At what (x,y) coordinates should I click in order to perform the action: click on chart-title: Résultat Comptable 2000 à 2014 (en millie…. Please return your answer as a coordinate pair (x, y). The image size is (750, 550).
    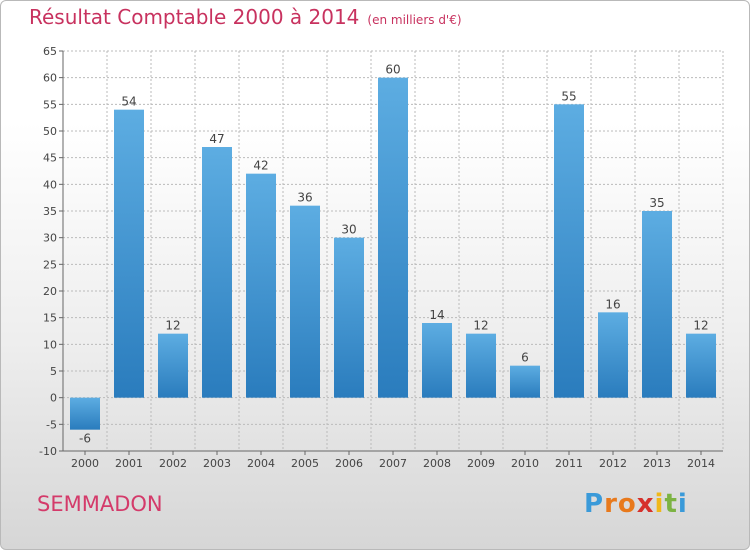
    Looking at the image, I should click on (245, 17).